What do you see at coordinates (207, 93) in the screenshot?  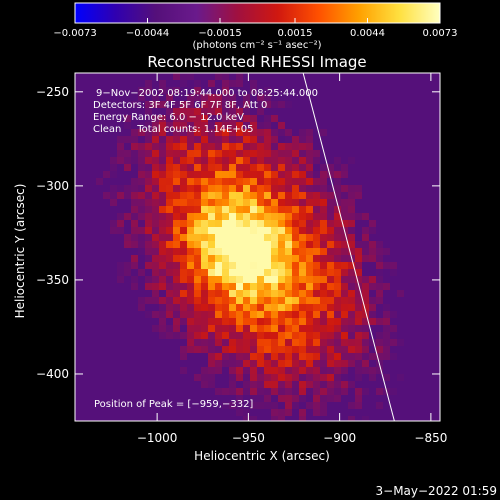 I see `annotation-time-range: 9−Nov−2002 08:19:44.000 to 08:25:44.000` at bounding box center [207, 93].